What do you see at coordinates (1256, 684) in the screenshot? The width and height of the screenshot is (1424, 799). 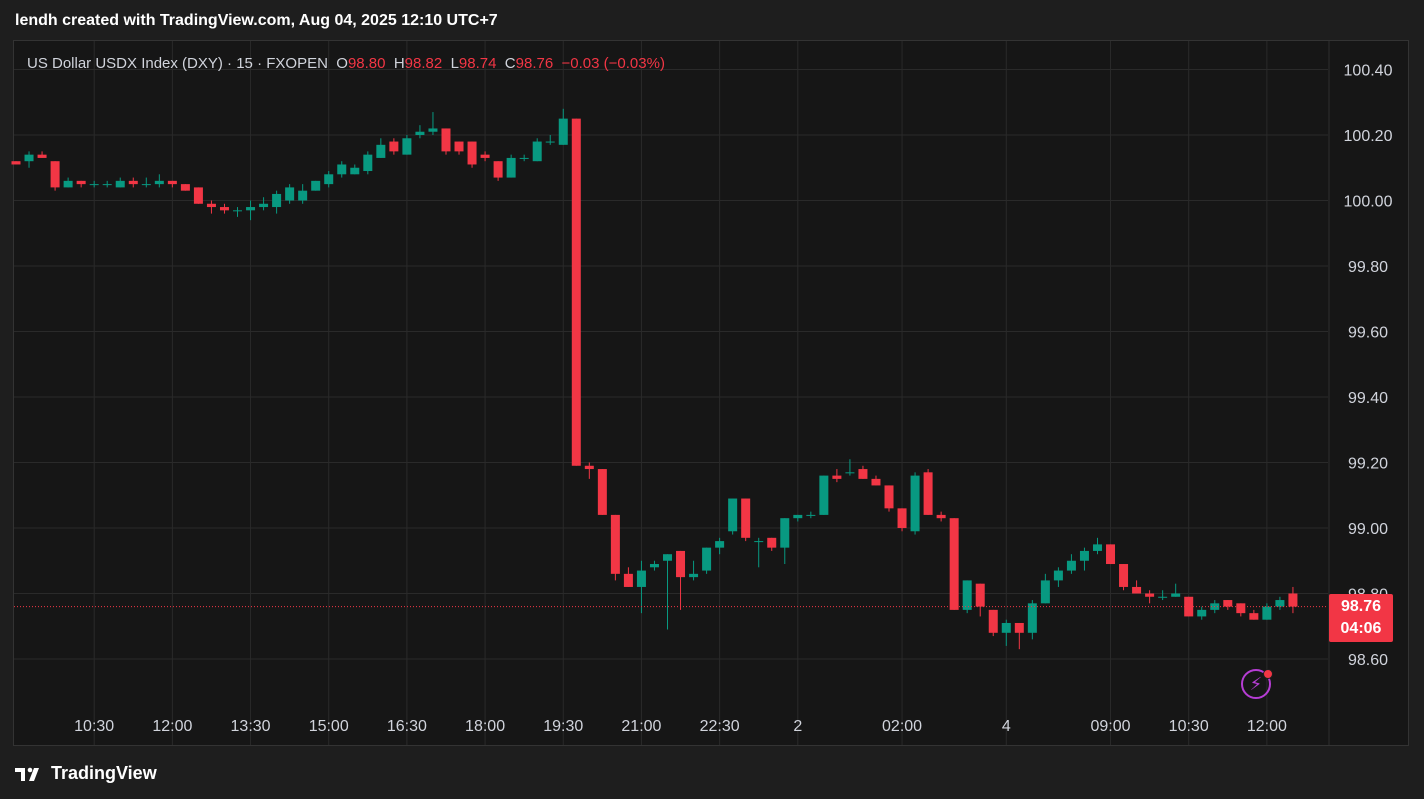 I see `lightning-icon: ⚡︎` at bounding box center [1256, 684].